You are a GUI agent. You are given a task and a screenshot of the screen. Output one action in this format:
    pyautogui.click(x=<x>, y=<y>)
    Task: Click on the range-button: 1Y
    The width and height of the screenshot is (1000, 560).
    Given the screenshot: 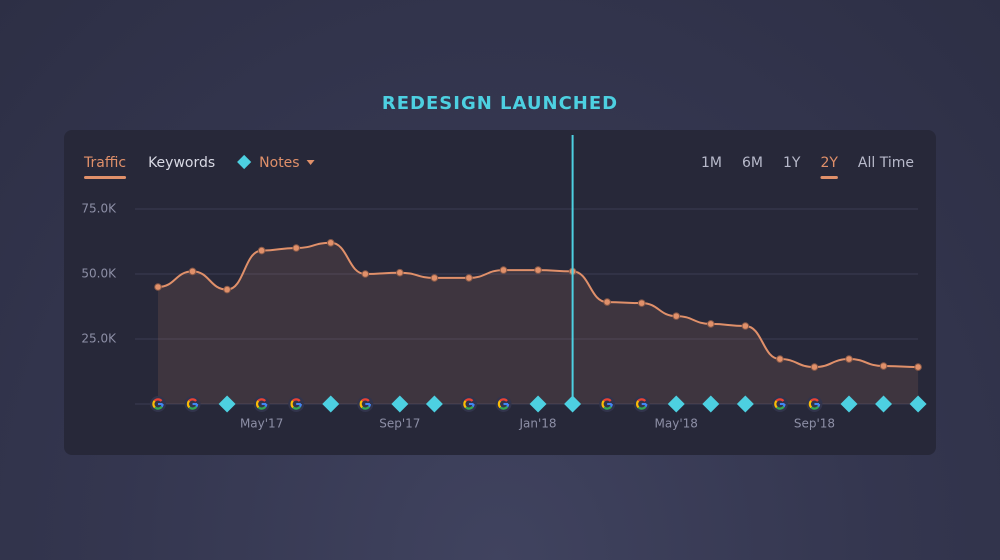 What is the action you would take?
    pyautogui.click(x=792, y=163)
    